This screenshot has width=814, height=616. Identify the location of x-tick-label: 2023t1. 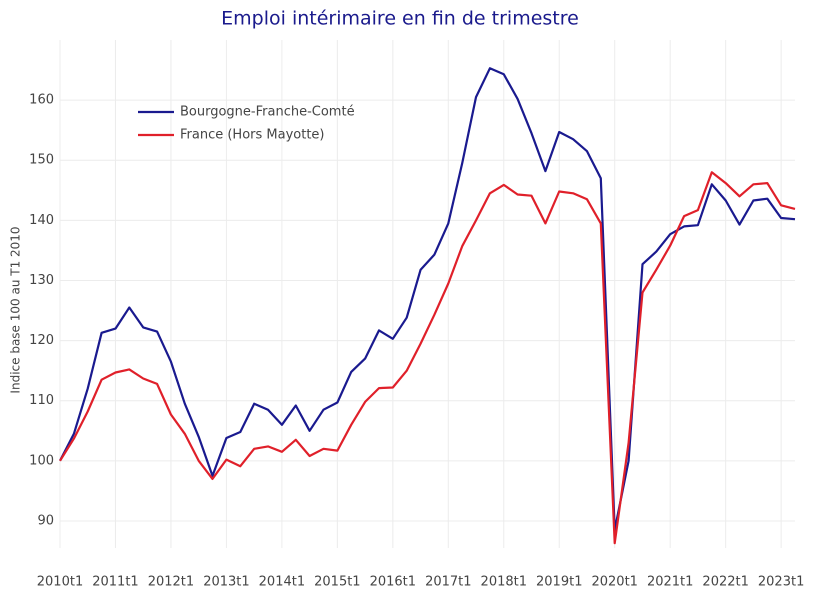
(781, 582).